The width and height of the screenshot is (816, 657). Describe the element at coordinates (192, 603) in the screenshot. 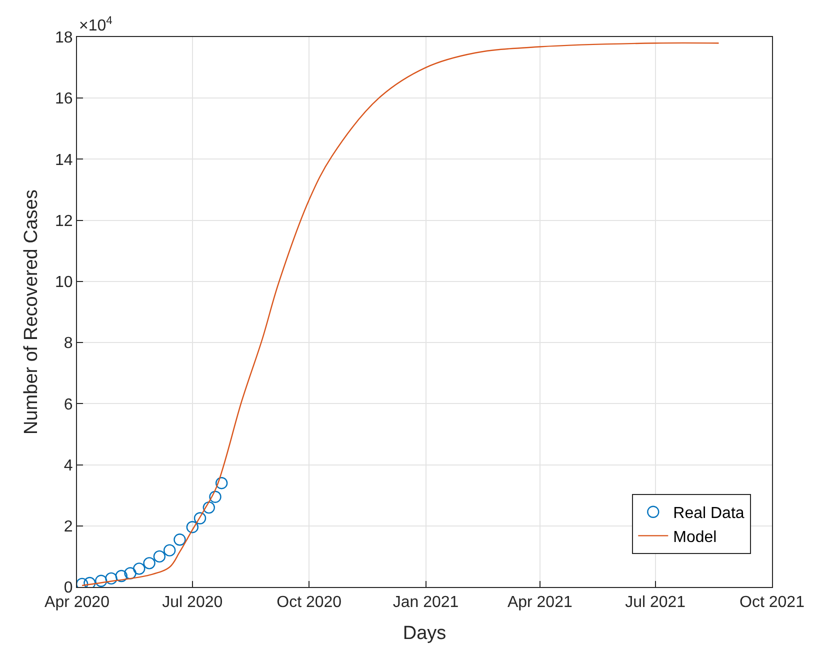

I see `x-tick-label: Jul 2020` at that location.